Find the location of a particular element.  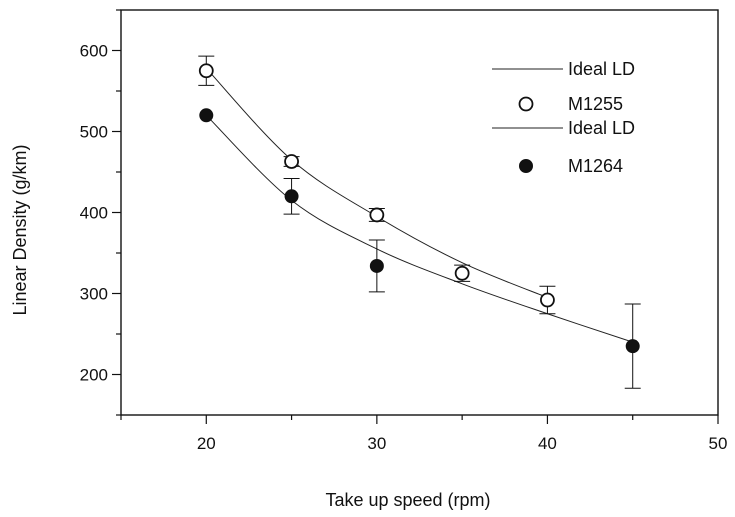

x-tick-label: 50 is located at coordinates (718, 443).